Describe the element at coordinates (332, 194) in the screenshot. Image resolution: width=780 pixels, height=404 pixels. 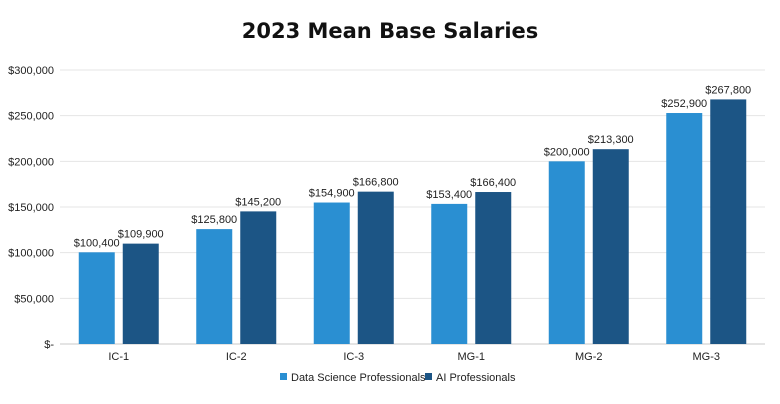
I see `data-label: $154,900` at that location.